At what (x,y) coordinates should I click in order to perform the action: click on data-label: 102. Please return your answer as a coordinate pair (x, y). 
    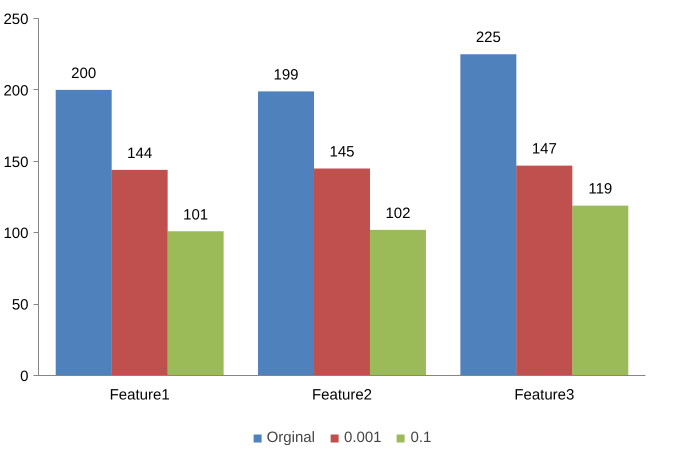
    Looking at the image, I should click on (397, 213).